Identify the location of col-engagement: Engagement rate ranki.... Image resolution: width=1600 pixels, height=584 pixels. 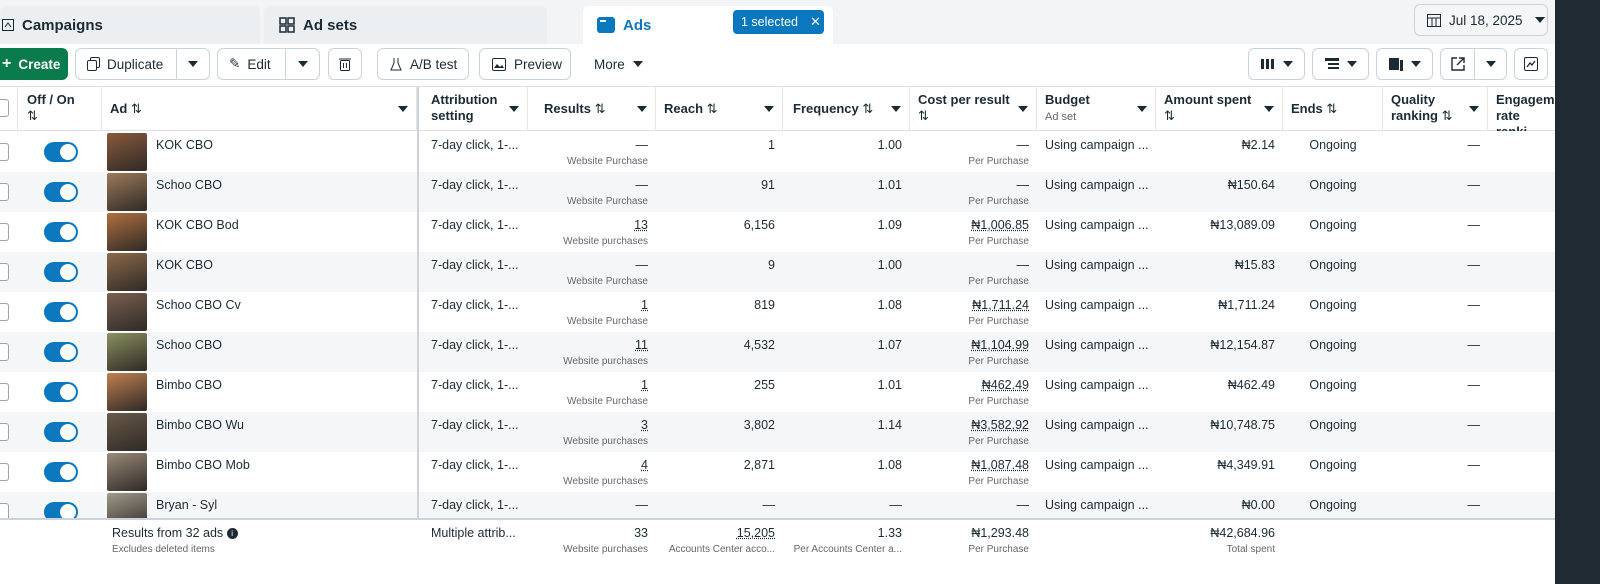
(1521, 109).